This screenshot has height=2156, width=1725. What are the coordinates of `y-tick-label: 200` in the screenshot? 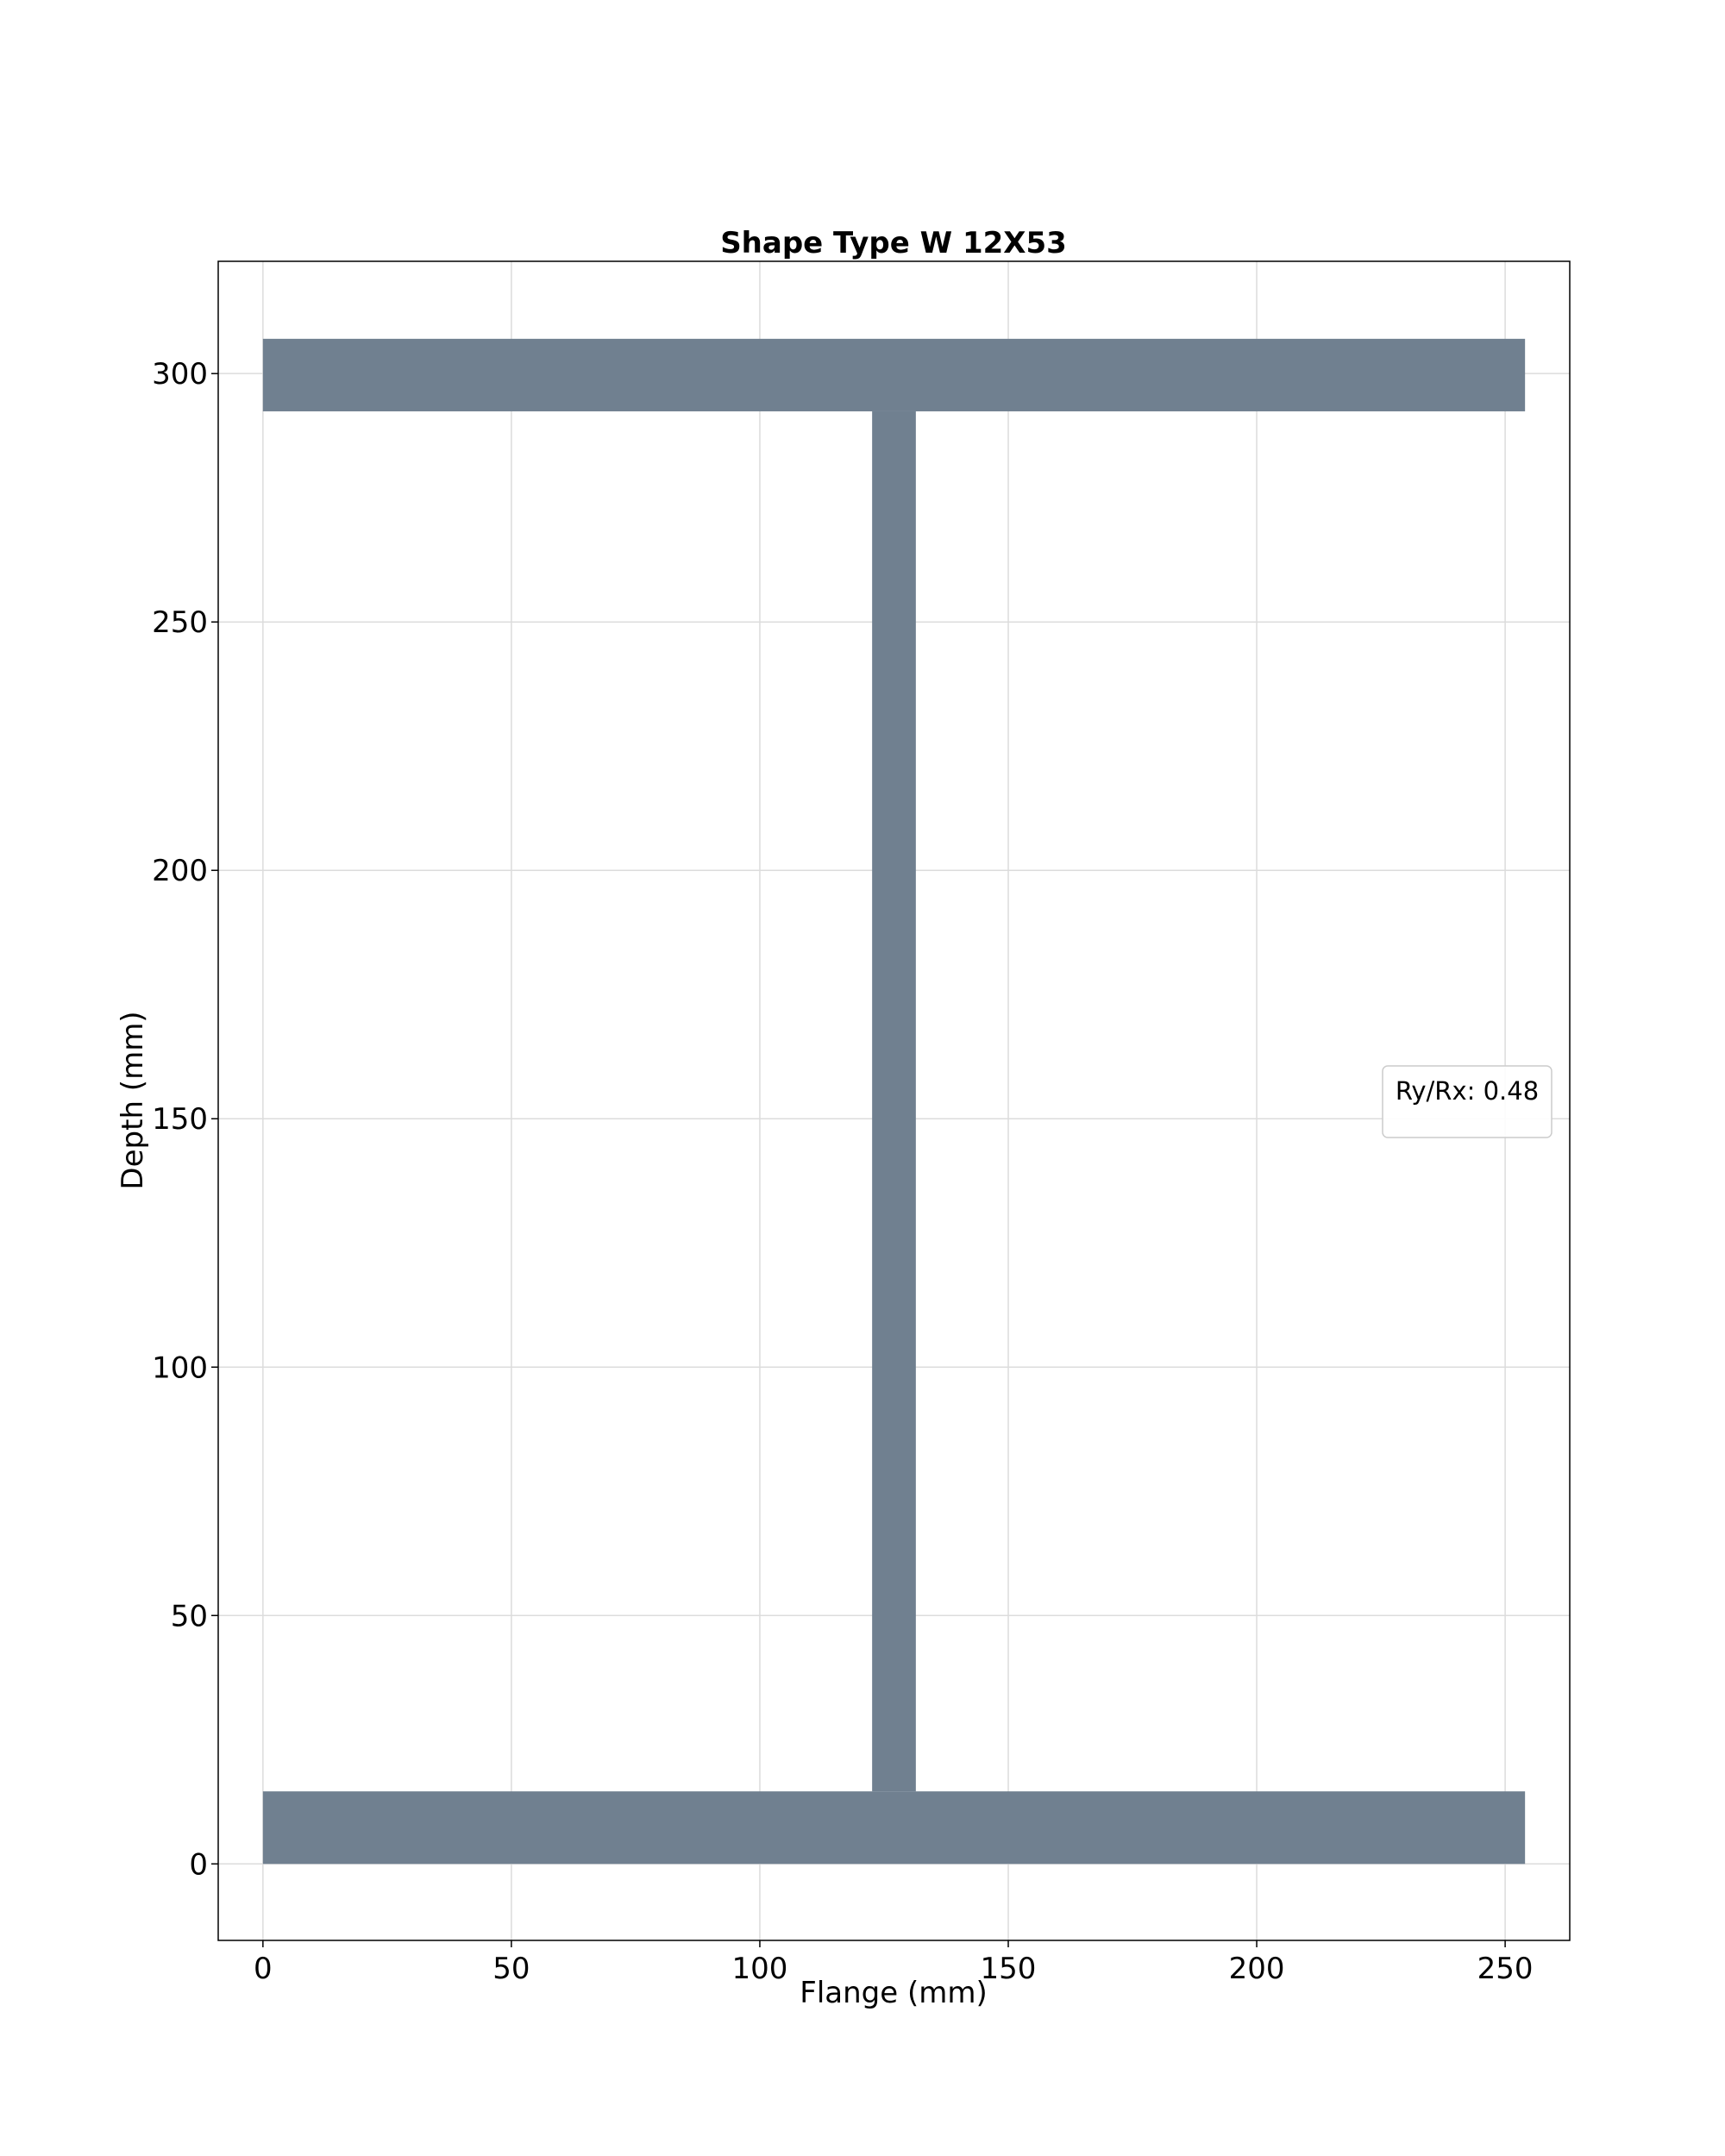 It's located at (180, 871).